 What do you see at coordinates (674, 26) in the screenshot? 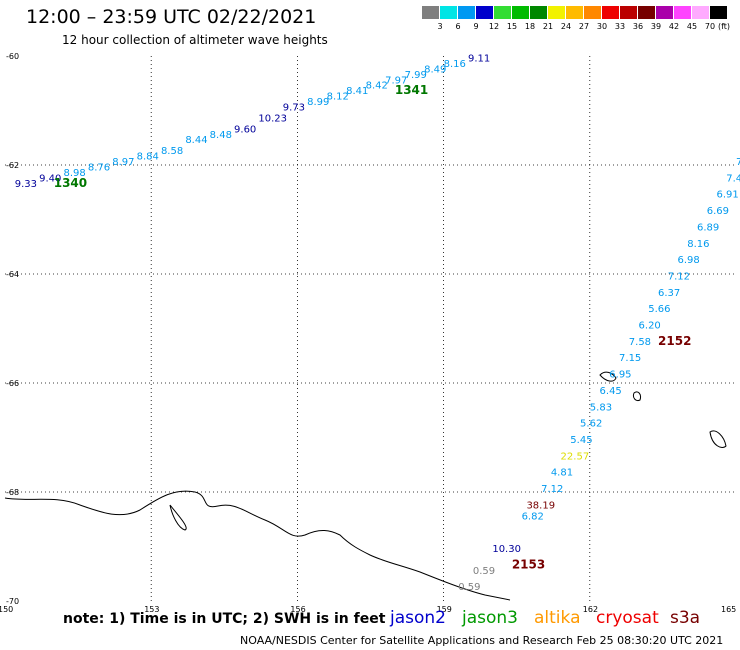
I see `legend-label: 42` at bounding box center [674, 26].